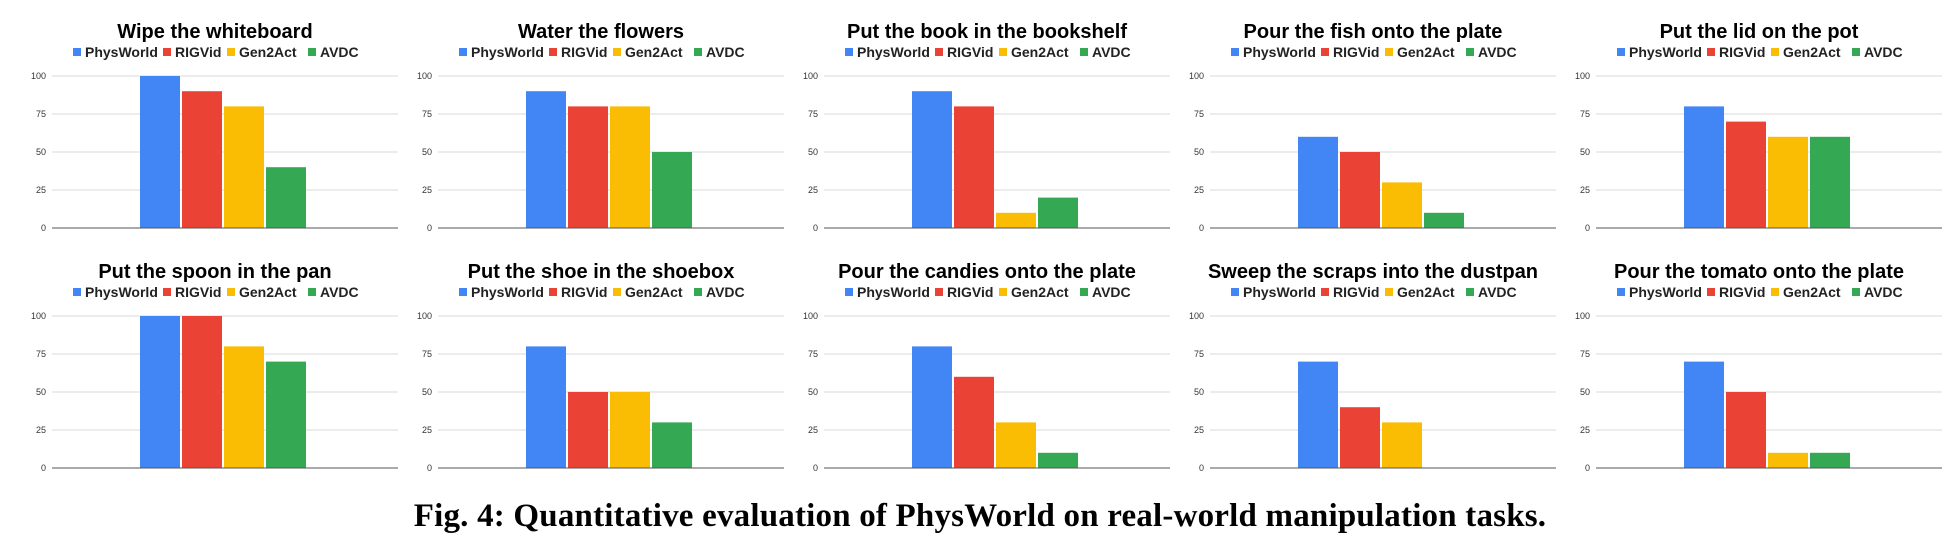  What do you see at coordinates (987, 32) in the screenshot?
I see `chart-title: Put the book in the bookshelf` at bounding box center [987, 32].